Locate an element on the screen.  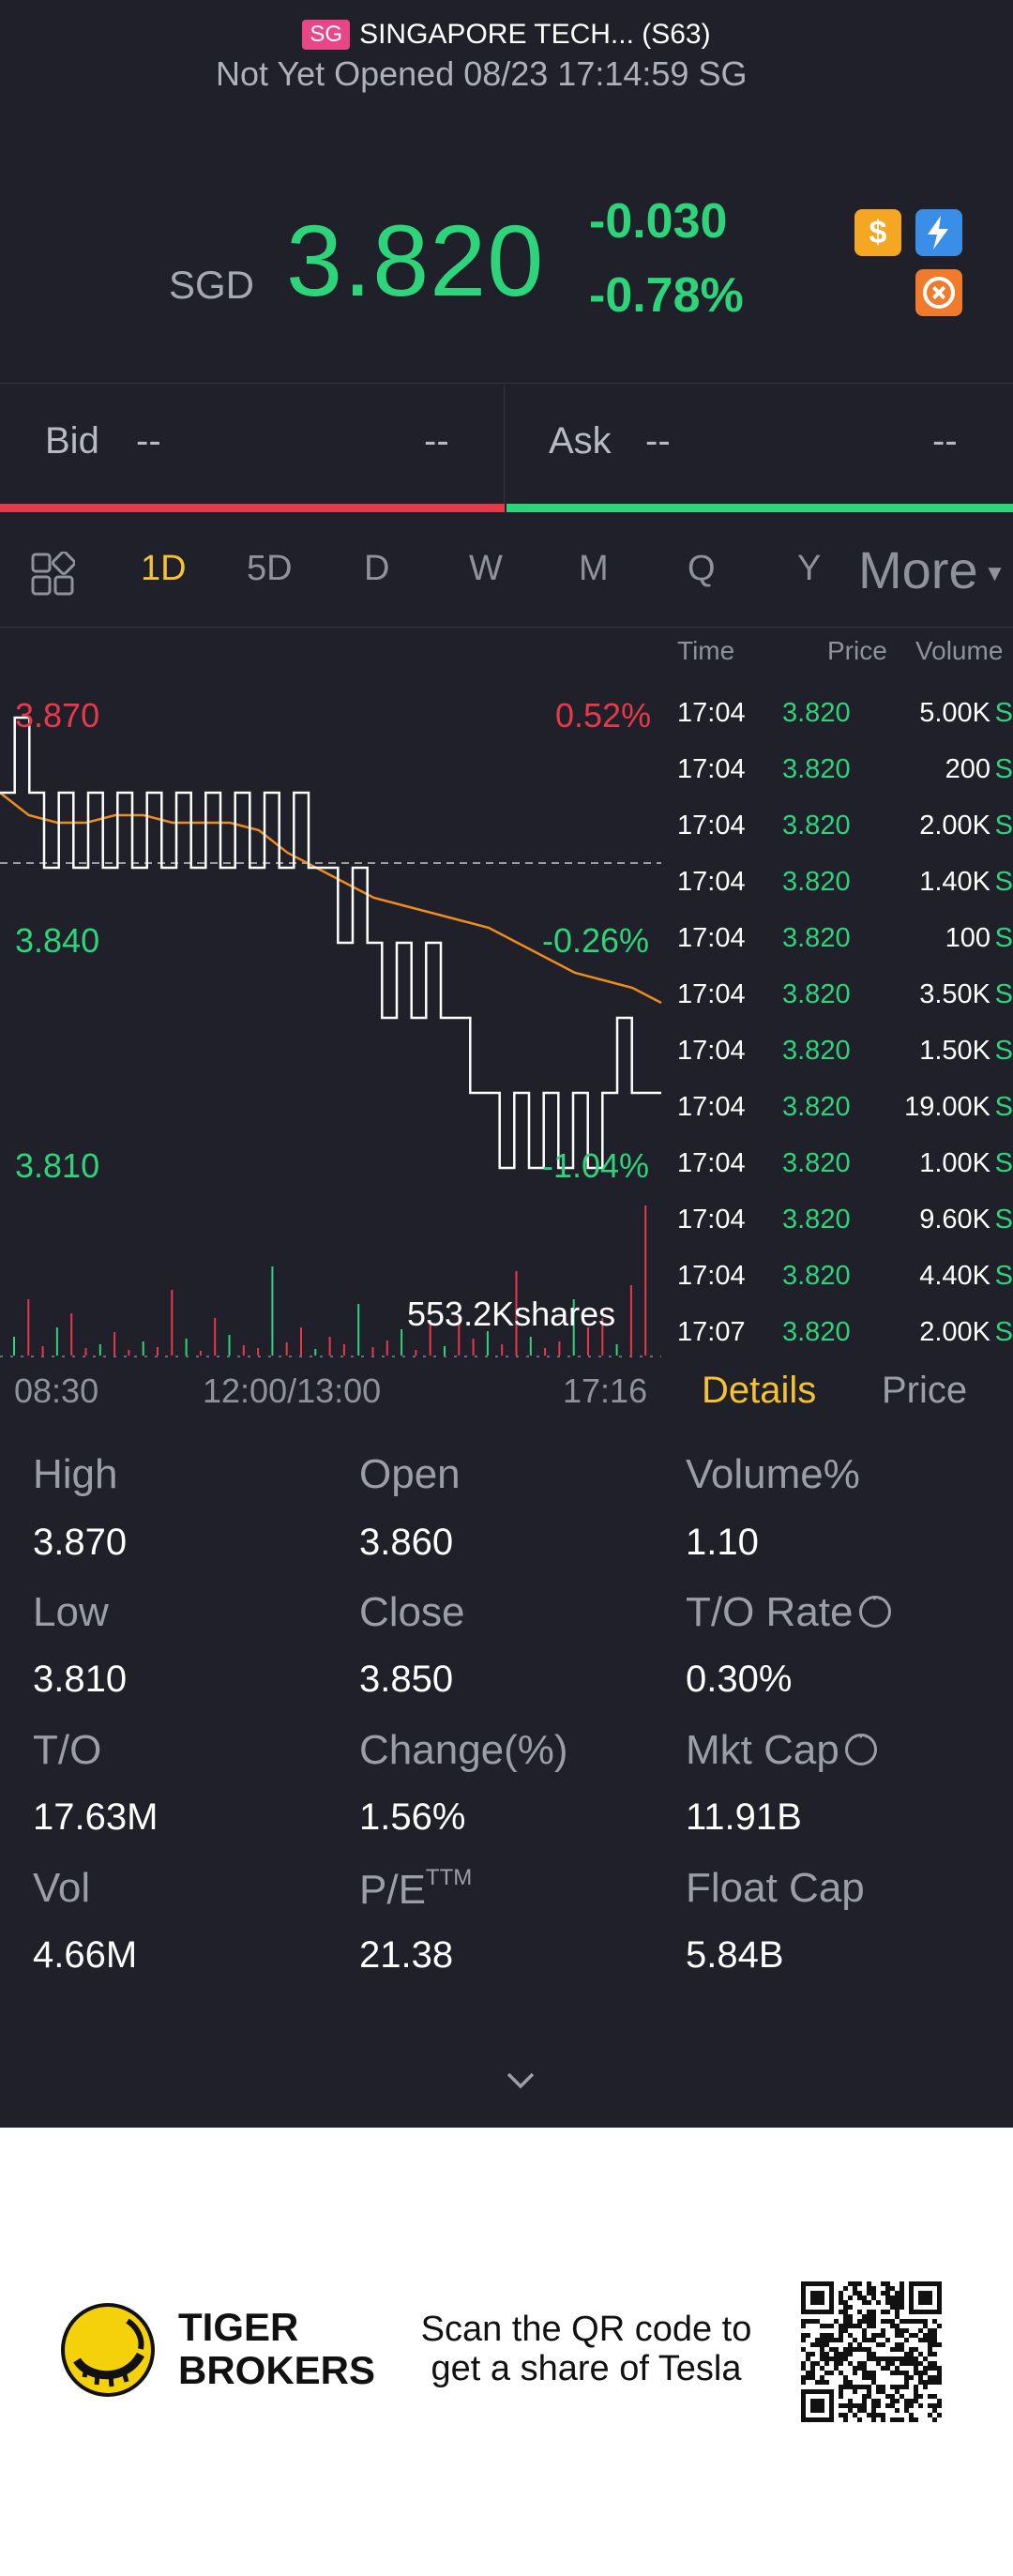
more-dropdown: More ▼ is located at coordinates (932, 569).